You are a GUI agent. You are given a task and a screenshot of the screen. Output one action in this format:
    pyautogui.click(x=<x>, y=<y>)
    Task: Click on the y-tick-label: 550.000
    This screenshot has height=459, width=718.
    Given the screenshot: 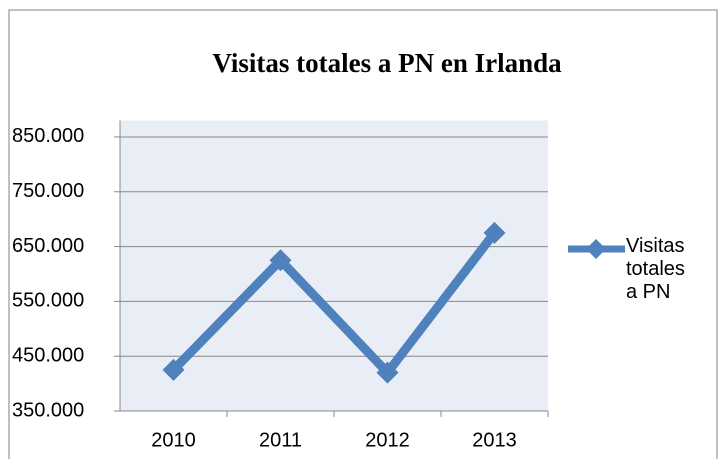 What is the action you would take?
    pyautogui.click(x=48, y=301)
    